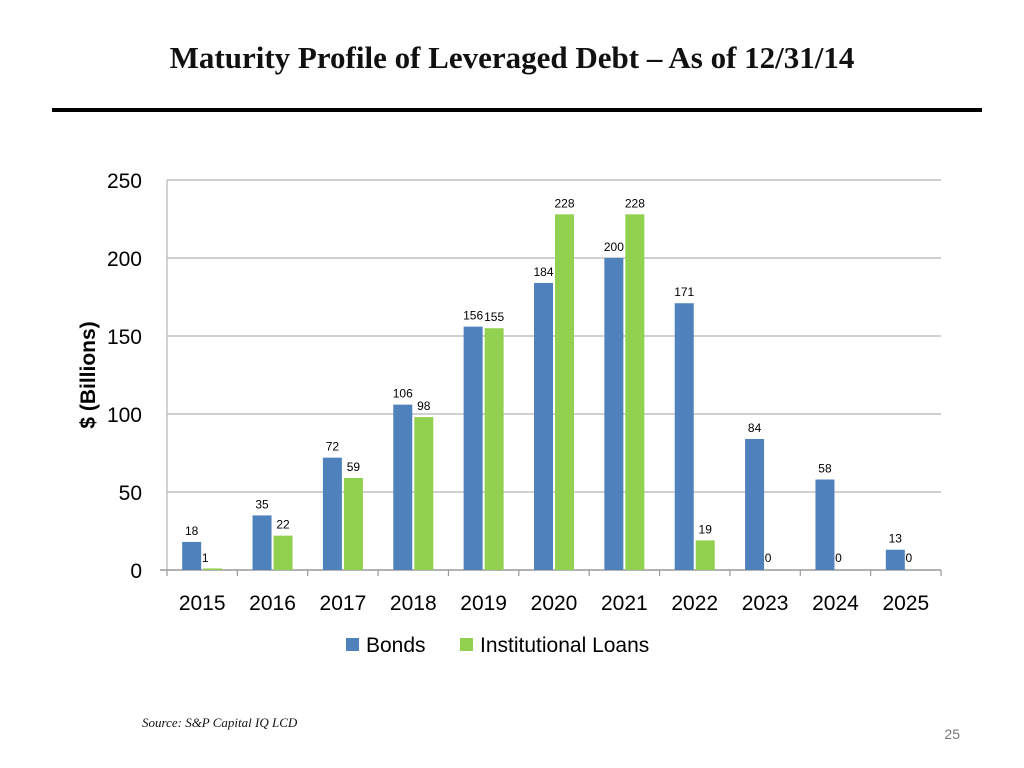 The width and height of the screenshot is (1024, 768). I want to click on data-label-institutional-loans: 19, so click(706, 529).